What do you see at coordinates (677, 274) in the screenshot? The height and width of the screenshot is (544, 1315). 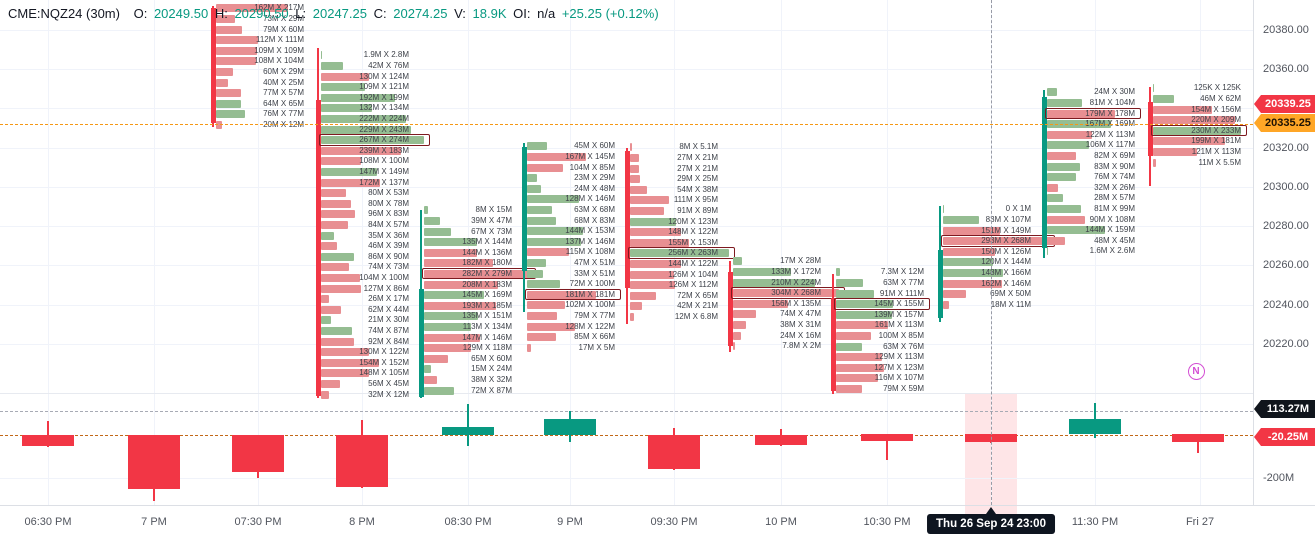 I see `volume-row: 126M X 104M` at bounding box center [677, 274].